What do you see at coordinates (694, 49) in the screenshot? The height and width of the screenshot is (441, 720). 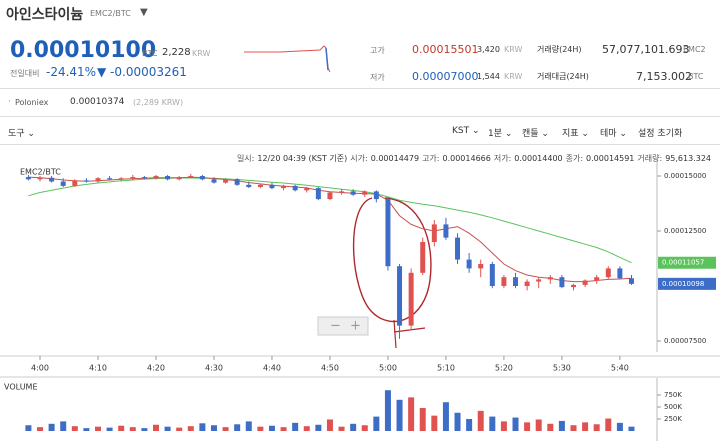 I see `volume-unit: EMC2` at bounding box center [694, 49].